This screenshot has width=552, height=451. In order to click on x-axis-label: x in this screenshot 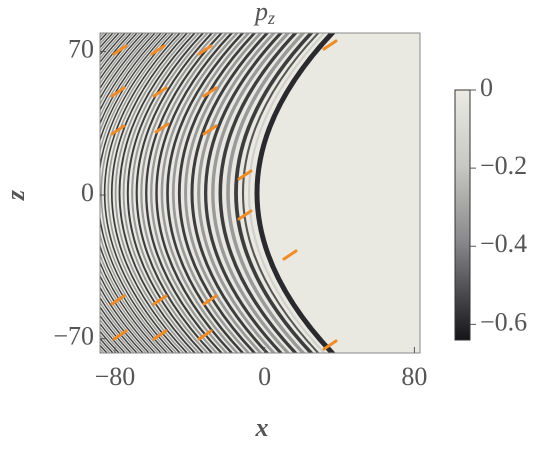, I will do `click(262, 427)`.